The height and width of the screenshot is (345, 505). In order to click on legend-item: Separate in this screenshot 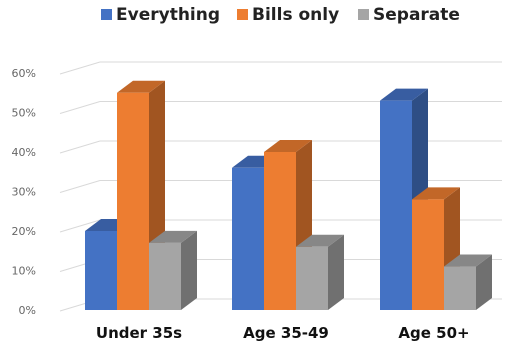, I will do `click(409, 15)`.